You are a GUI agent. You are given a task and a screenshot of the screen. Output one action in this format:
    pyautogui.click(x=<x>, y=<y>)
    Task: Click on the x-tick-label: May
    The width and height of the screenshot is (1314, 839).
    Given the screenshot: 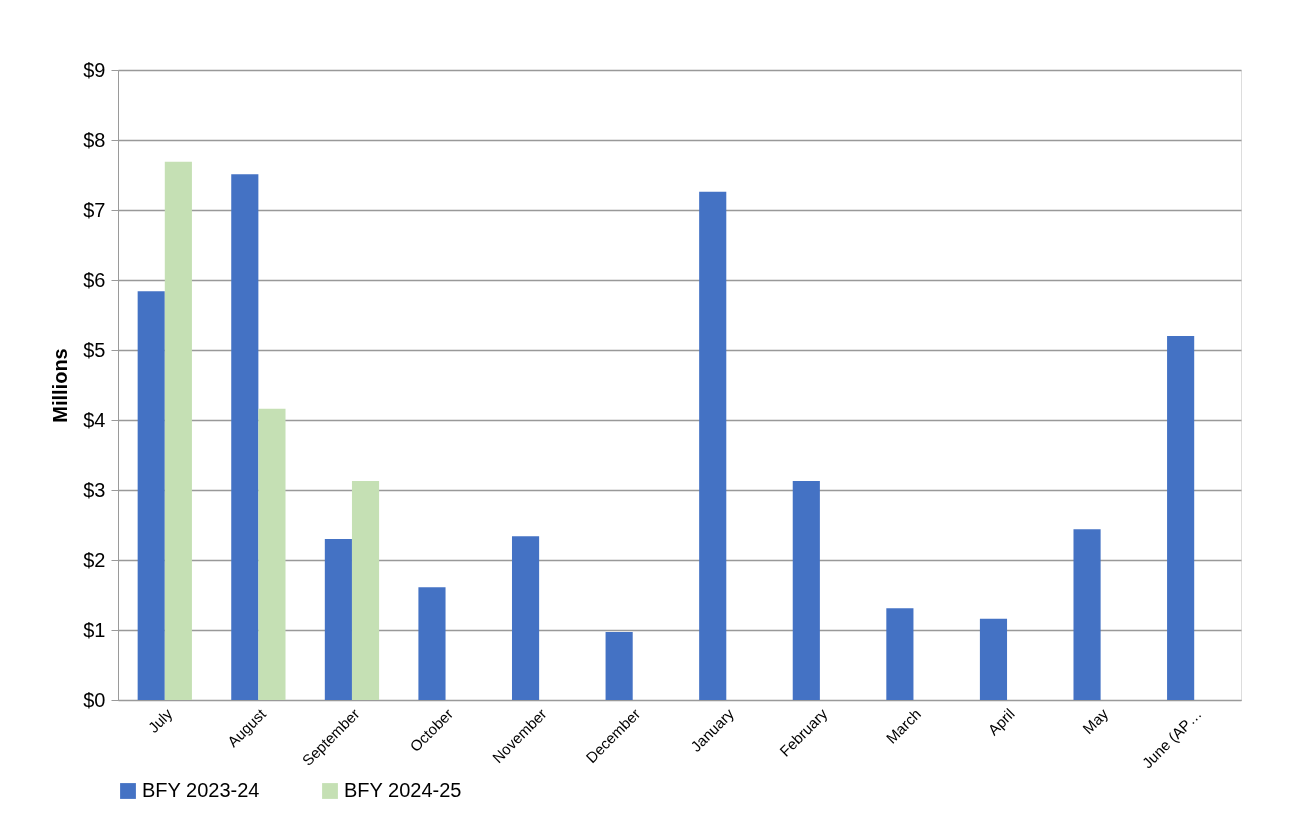 What is the action you would take?
    pyautogui.click(x=1095, y=721)
    